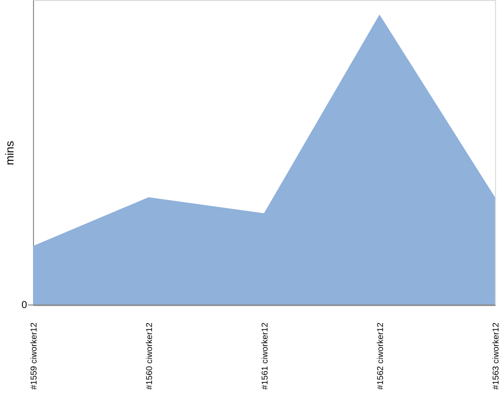 The height and width of the screenshot is (400, 500). I want to click on x-tick-label: #1562 ciworker12, so click(380, 356).